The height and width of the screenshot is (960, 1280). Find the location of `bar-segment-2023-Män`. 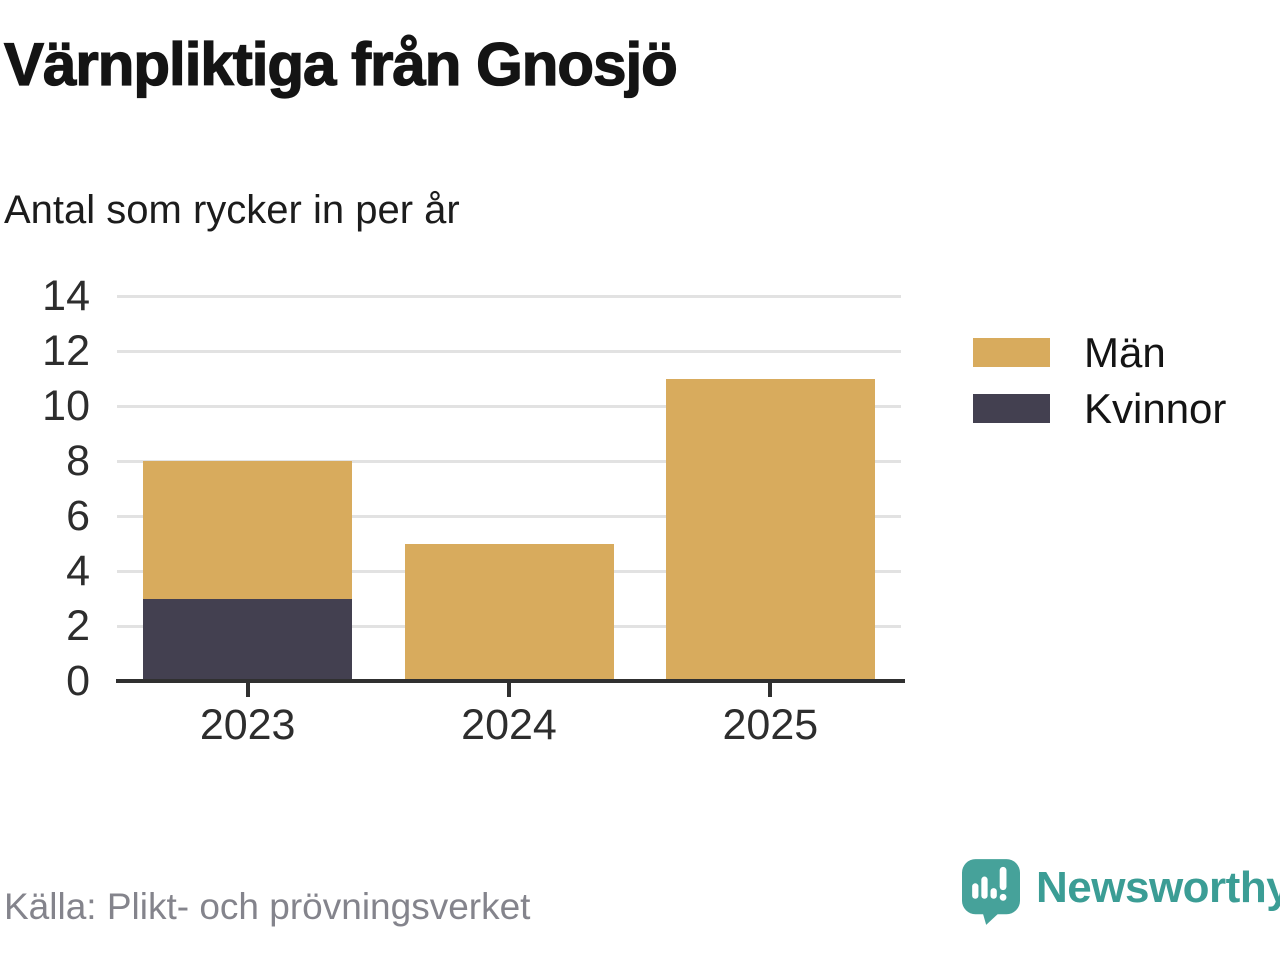

bar-segment-2023-Män is located at coordinates (248, 530).